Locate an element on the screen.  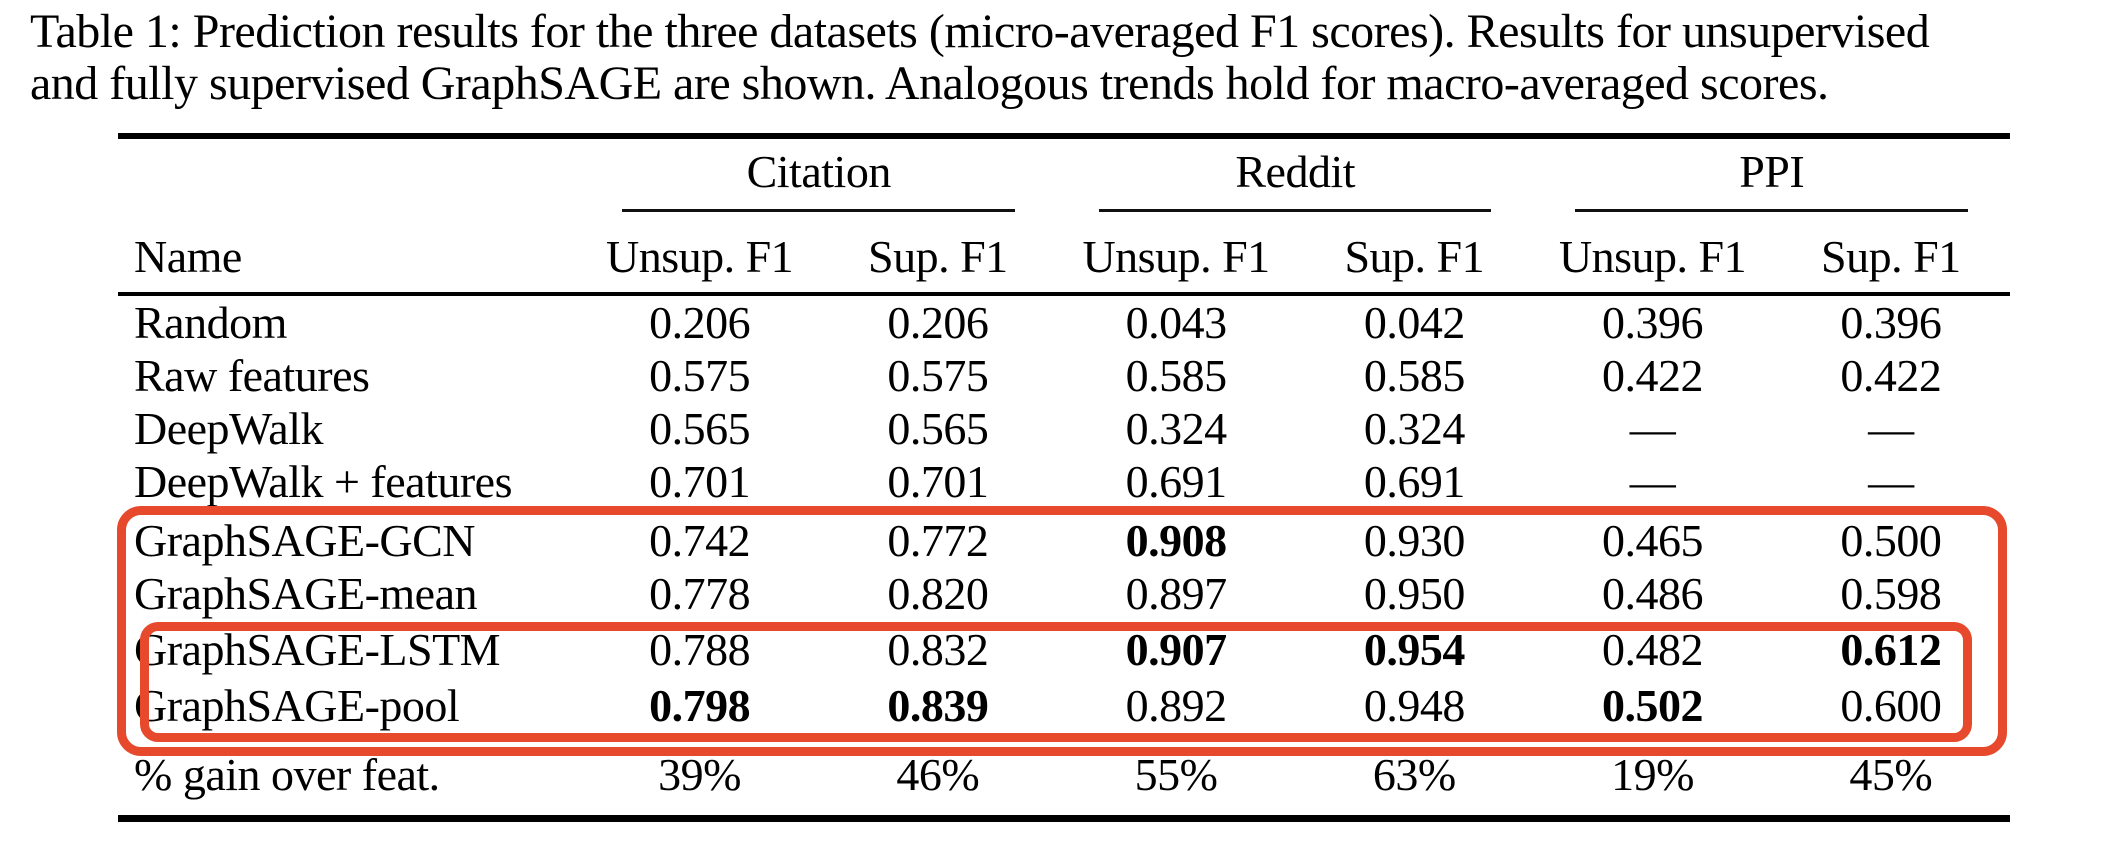
gain-value-cell: 19% is located at coordinates (1652, 777).